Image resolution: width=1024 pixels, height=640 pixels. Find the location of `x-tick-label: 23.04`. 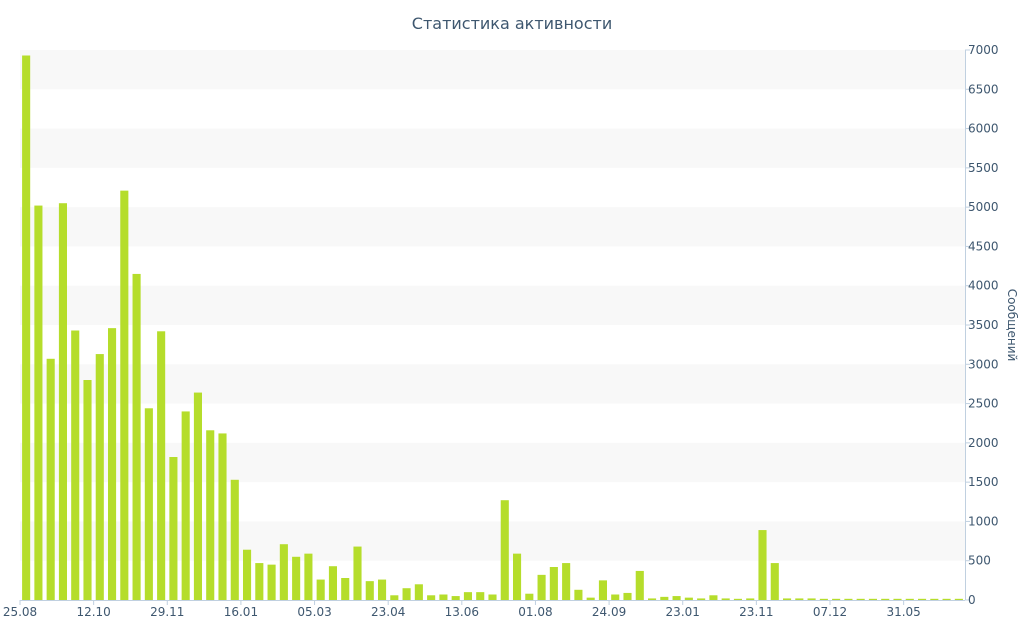

x-tick-label: 23.04 is located at coordinates (388, 612).